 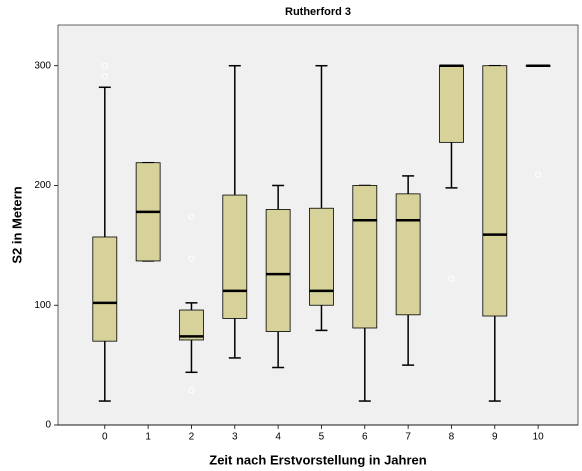 I want to click on x-tick-label: 10, so click(x=539, y=437).